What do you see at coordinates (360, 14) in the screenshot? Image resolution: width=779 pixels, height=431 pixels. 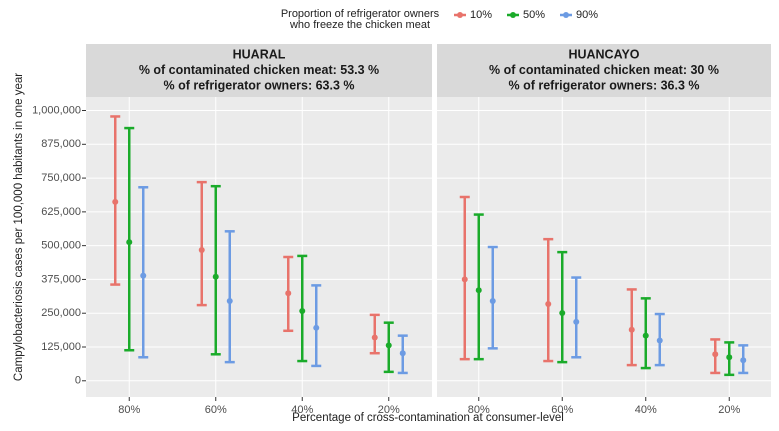 I see `legend-title: Proportion of refrigerator owners` at bounding box center [360, 14].